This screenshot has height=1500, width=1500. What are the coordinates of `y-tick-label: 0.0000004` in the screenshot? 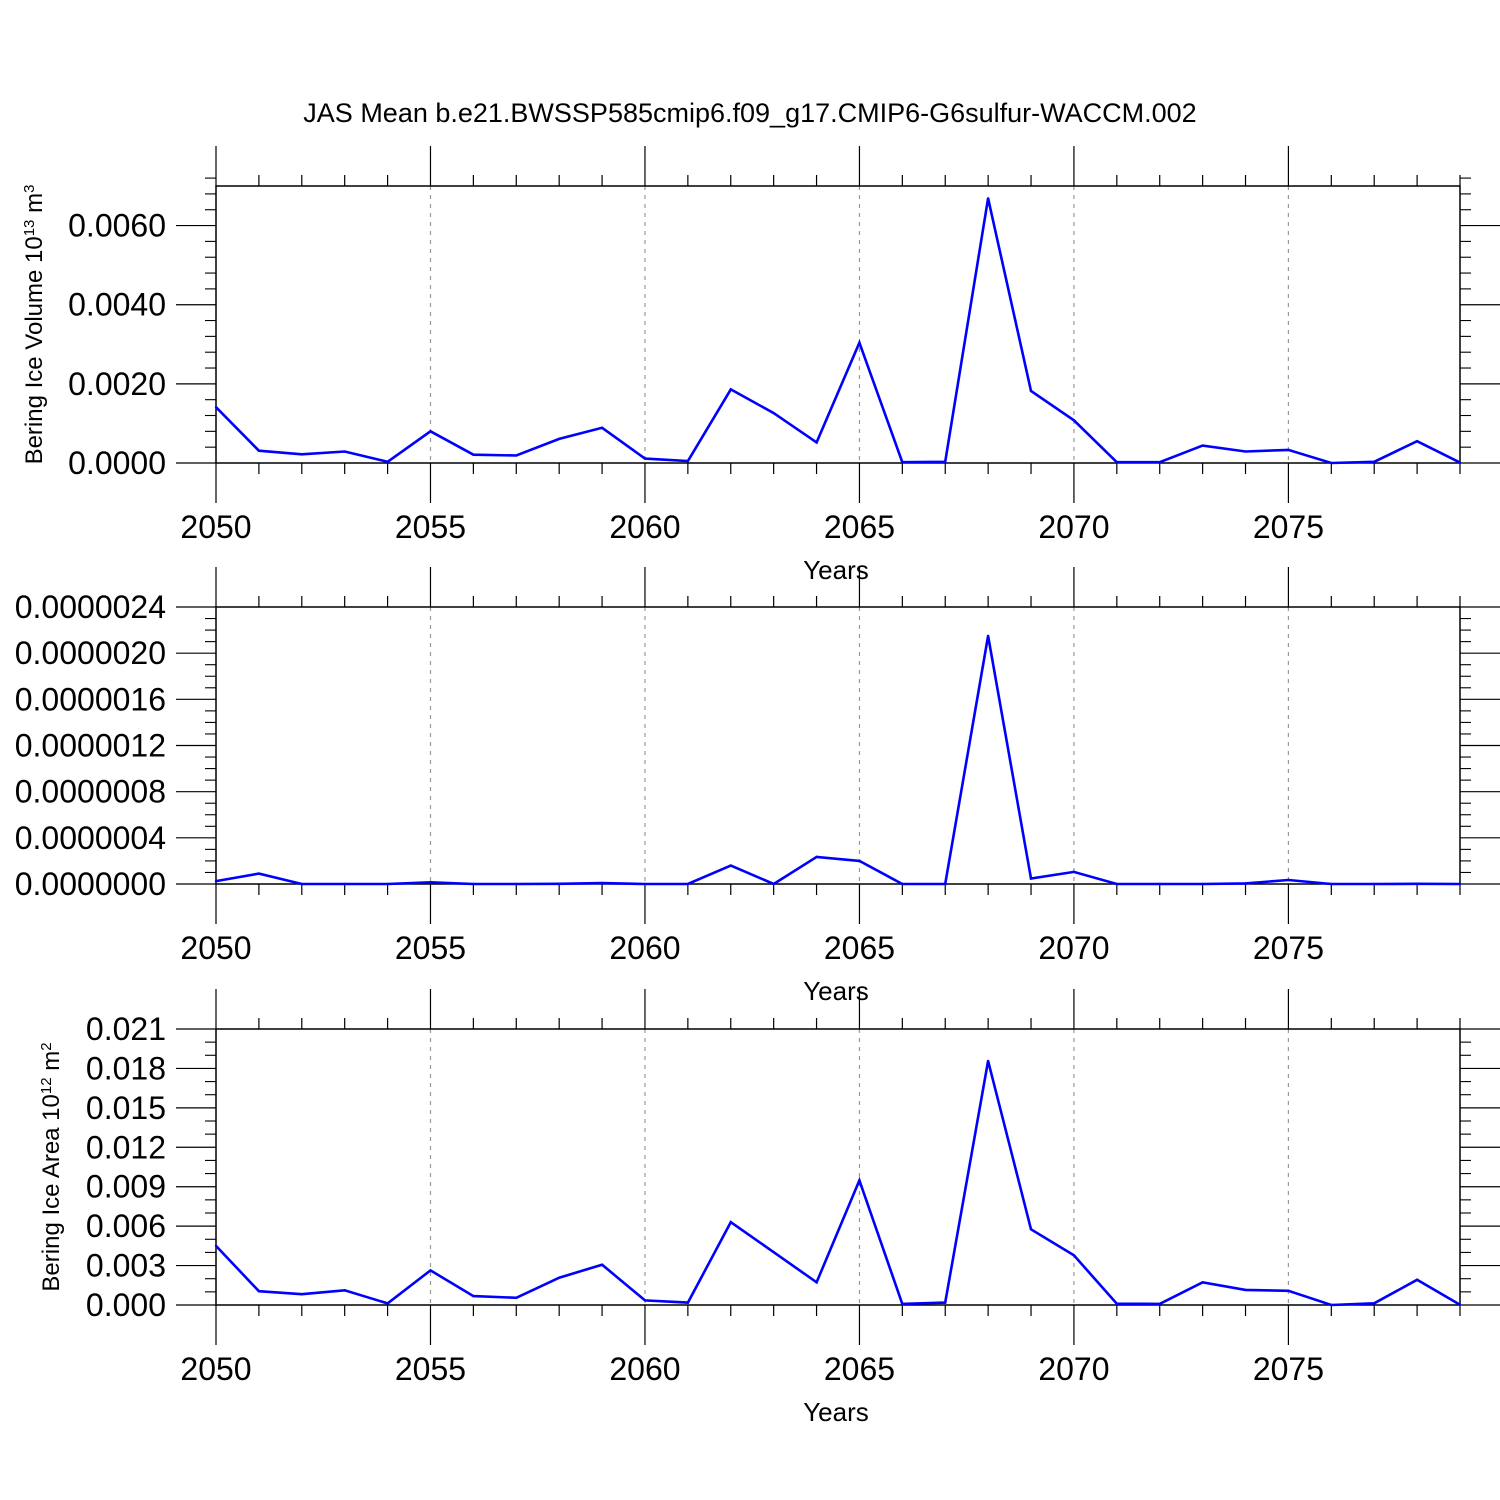 It's located at (90, 838).